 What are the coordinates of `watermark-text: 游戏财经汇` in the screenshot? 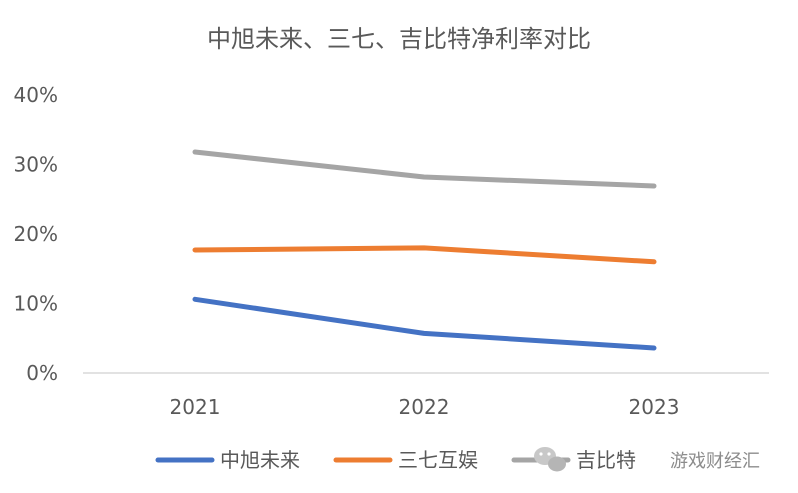 It's located at (715, 461).